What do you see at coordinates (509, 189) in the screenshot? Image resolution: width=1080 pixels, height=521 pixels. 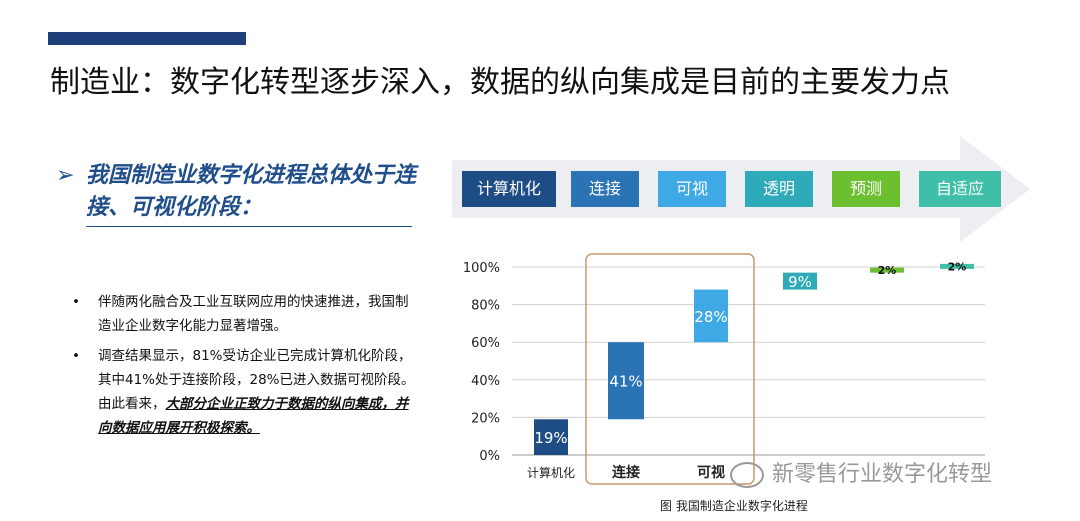 I see `stage-box: 计算机化` at bounding box center [509, 189].